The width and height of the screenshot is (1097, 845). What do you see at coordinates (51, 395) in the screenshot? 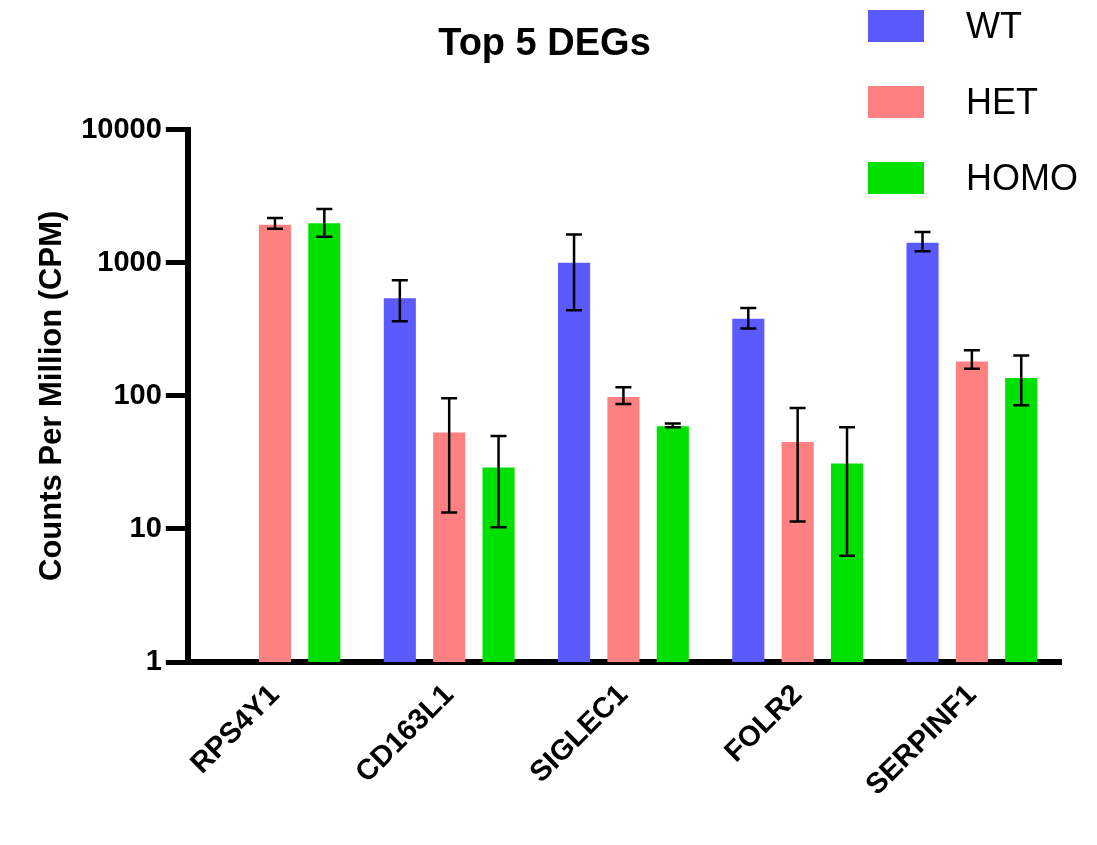
I see `y-axis-title: Counts Per Million (CPM)` at bounding box center [51, 395].